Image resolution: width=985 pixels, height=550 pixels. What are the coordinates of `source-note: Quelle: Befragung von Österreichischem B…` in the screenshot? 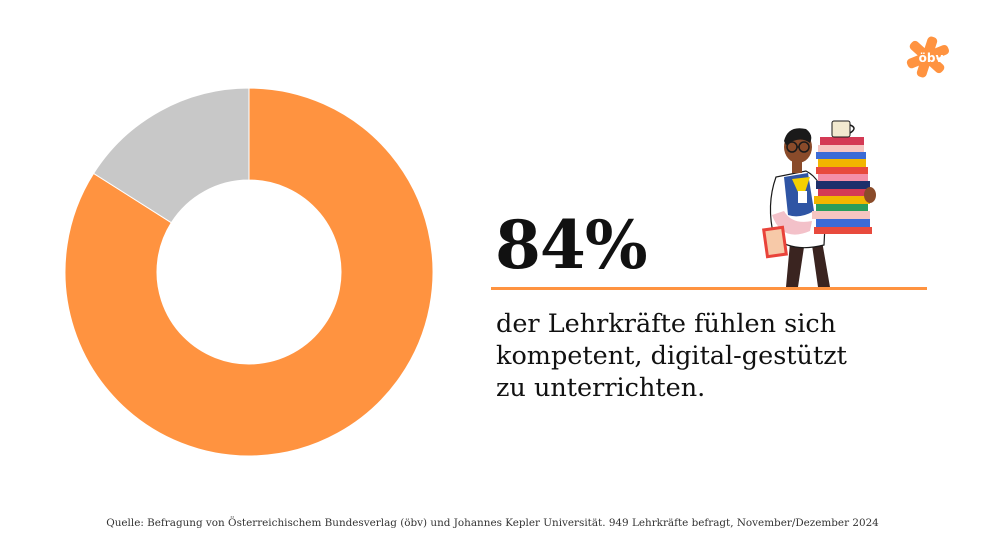 It's located at (492, 523).